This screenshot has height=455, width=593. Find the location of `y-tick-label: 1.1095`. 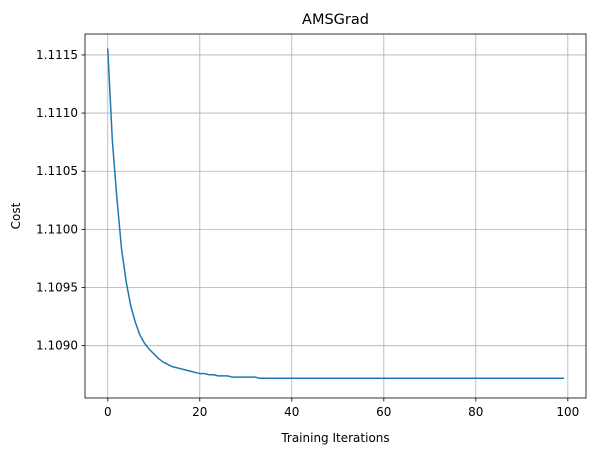

y-tick-label: 1.1095 is located at coordinates (57, 288).